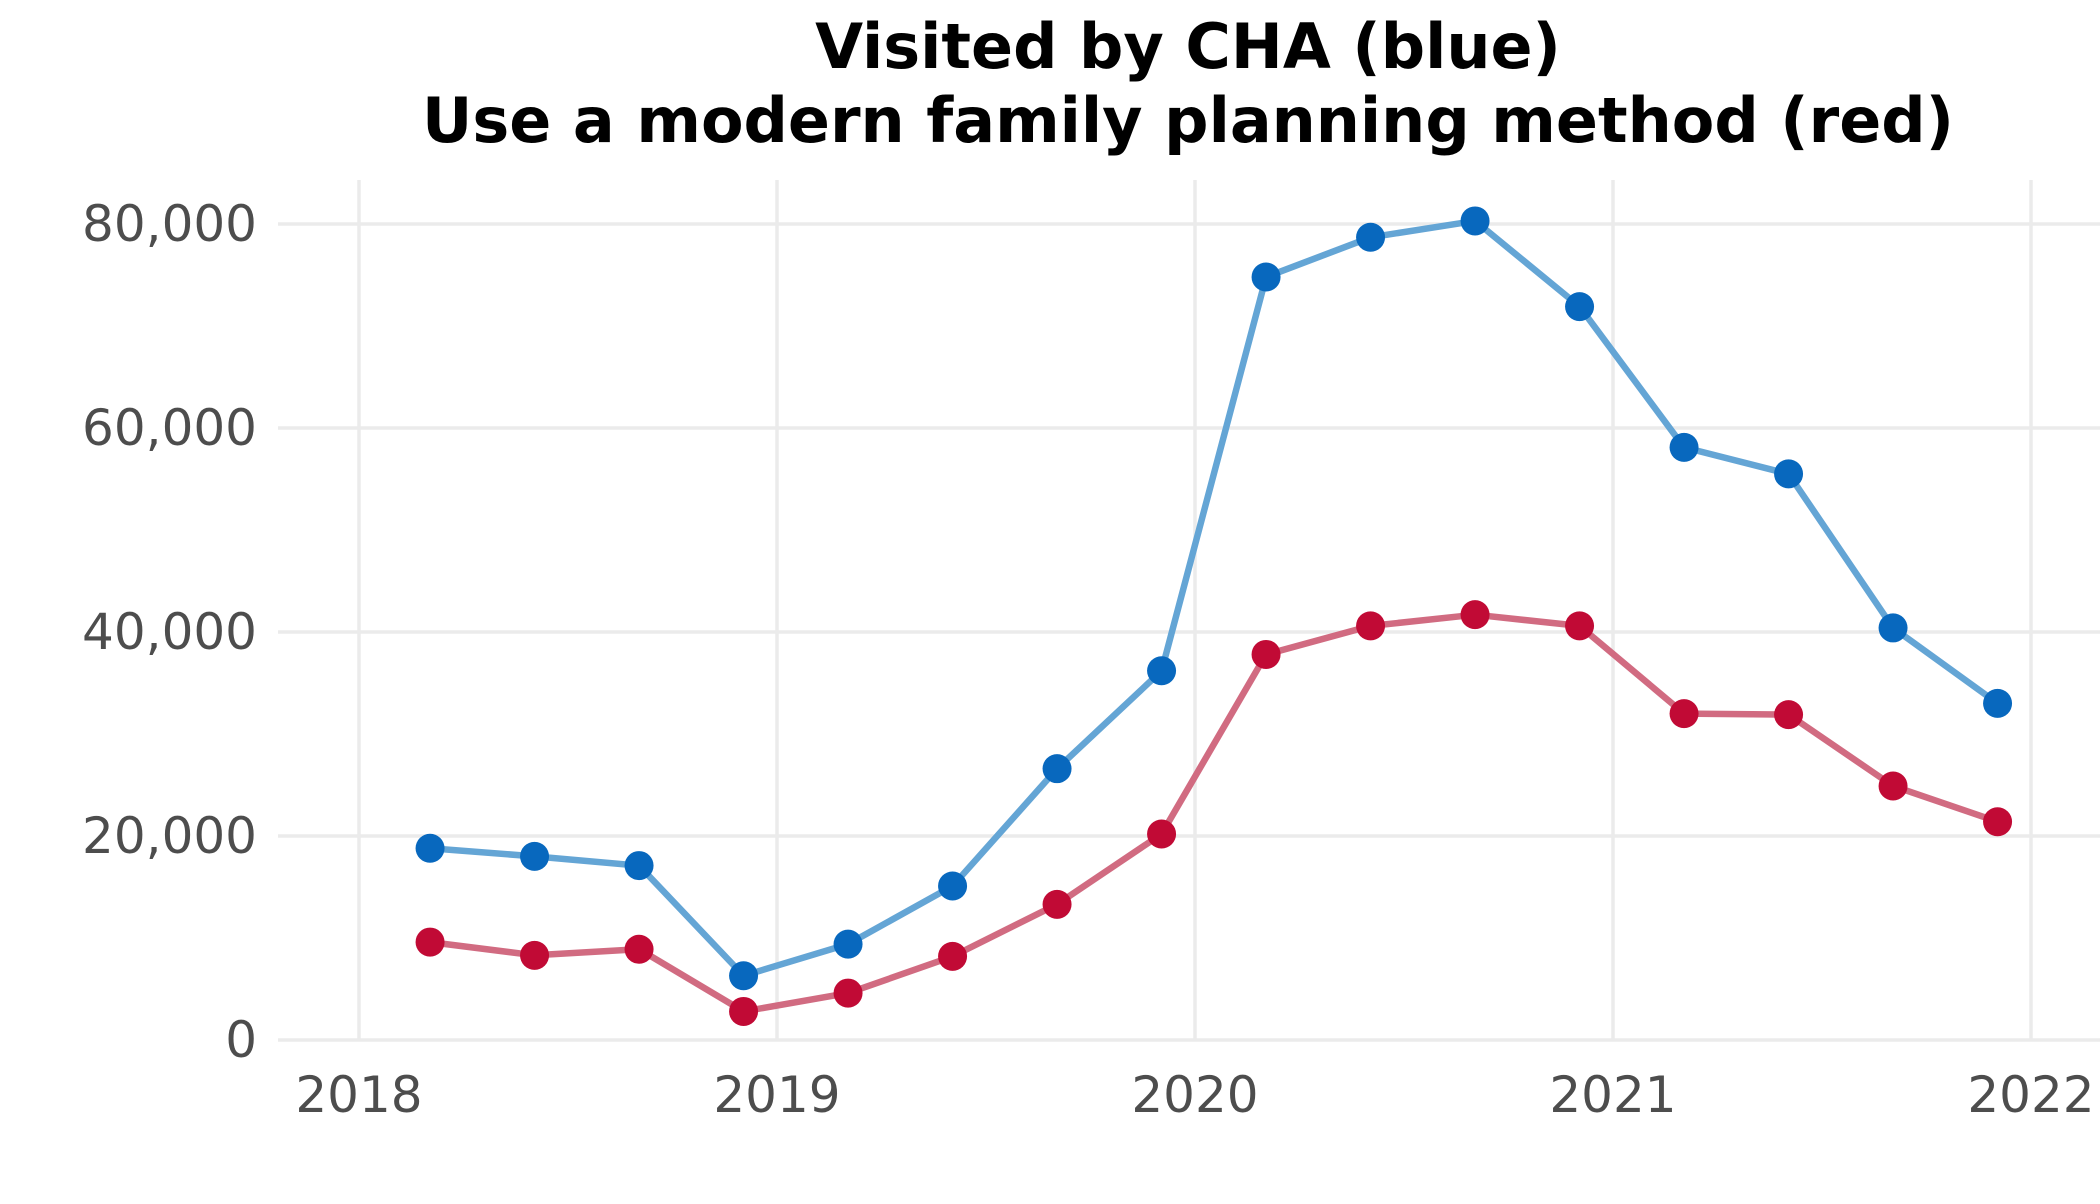 This screenshot has height=1204, width=2100. What do you see at coordinates (776, 1095) in the screenshot?
I see `x-tick-label: 2019` at bounding box center [776, 1095].